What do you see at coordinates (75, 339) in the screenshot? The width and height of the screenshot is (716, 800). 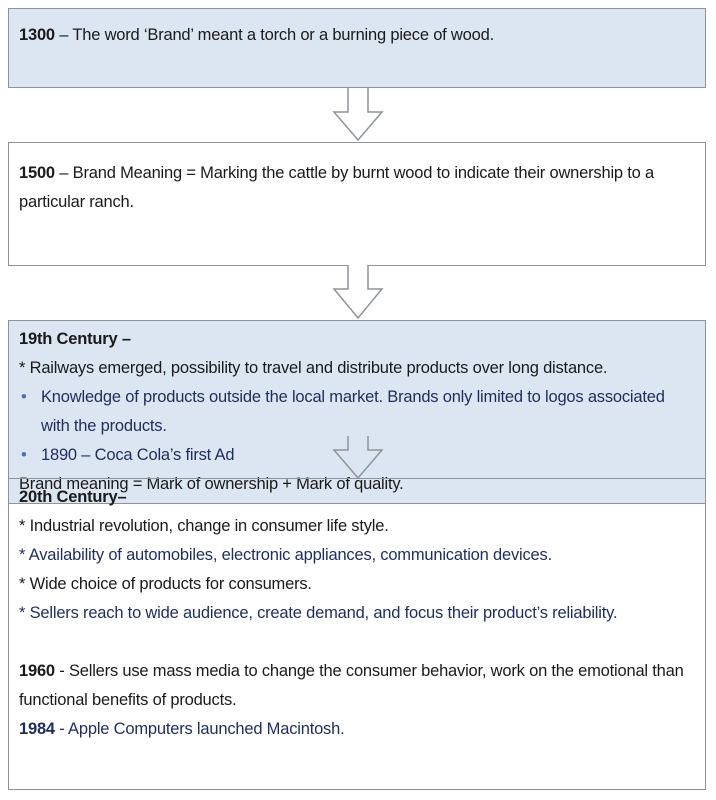 I see `heading-text: 19th Century –` at bounding box center [75, 339].